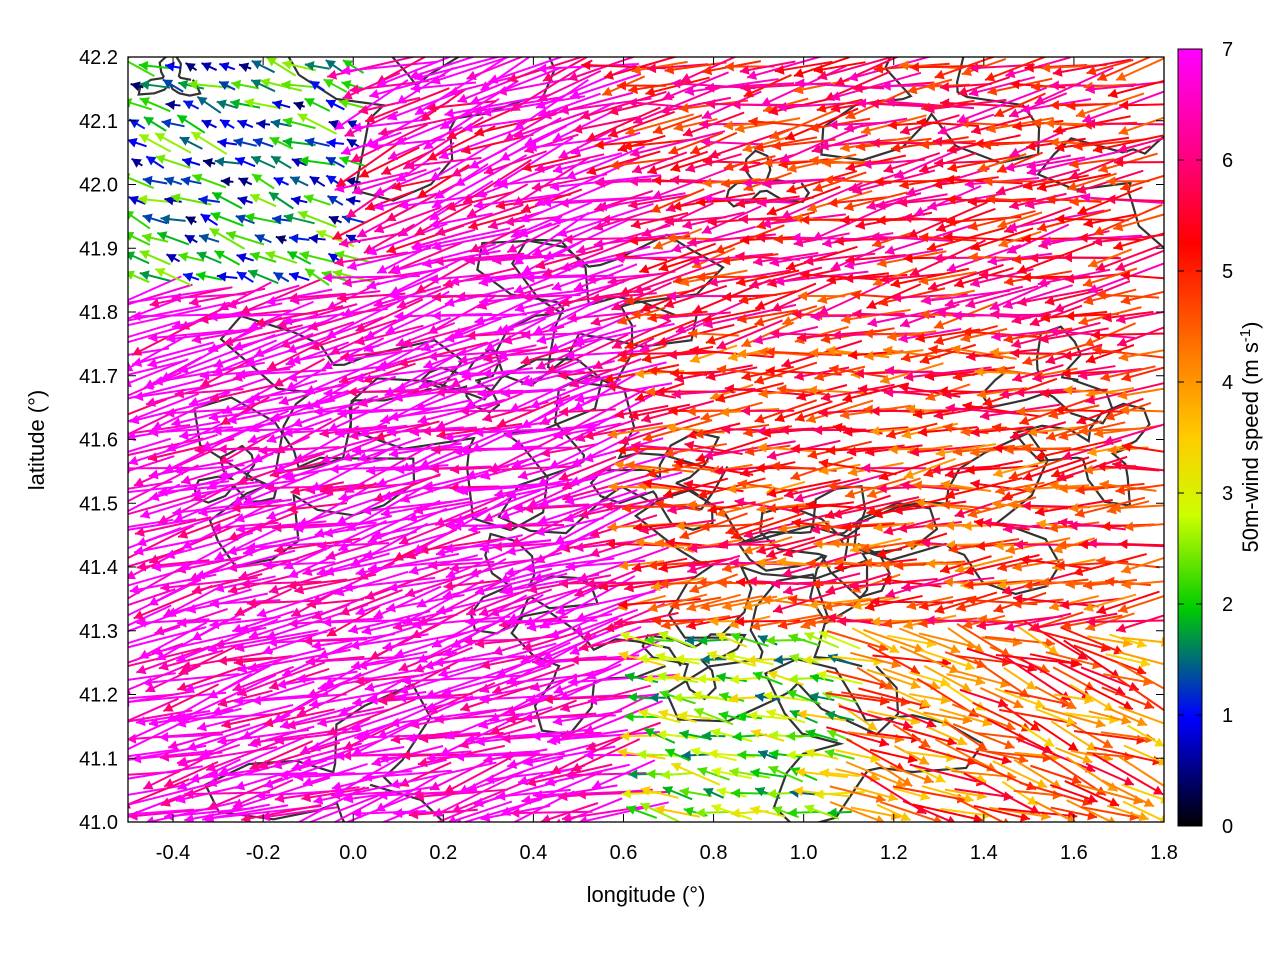  What do you see at coordinates (1074, 853) in the screenshot?
I see `x-tick-label: 1.6` at bounding box center [1074, 853].